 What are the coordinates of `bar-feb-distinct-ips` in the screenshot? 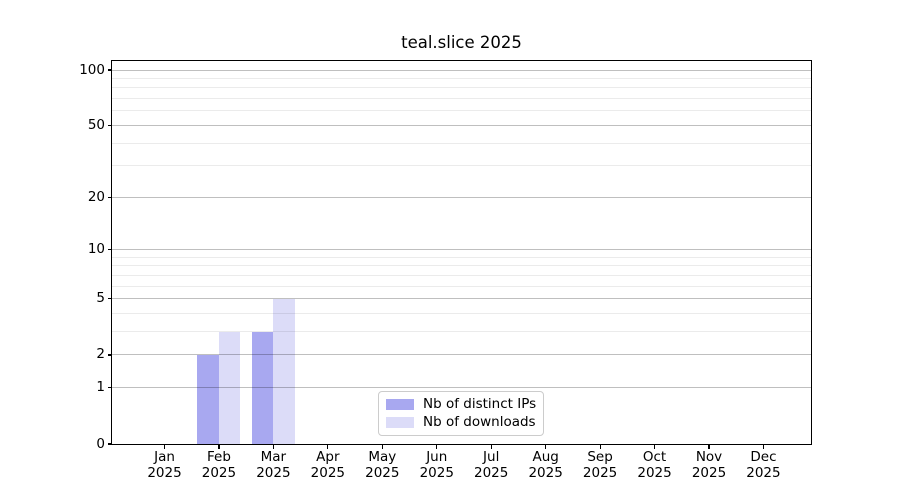 It's located at (208, 399).